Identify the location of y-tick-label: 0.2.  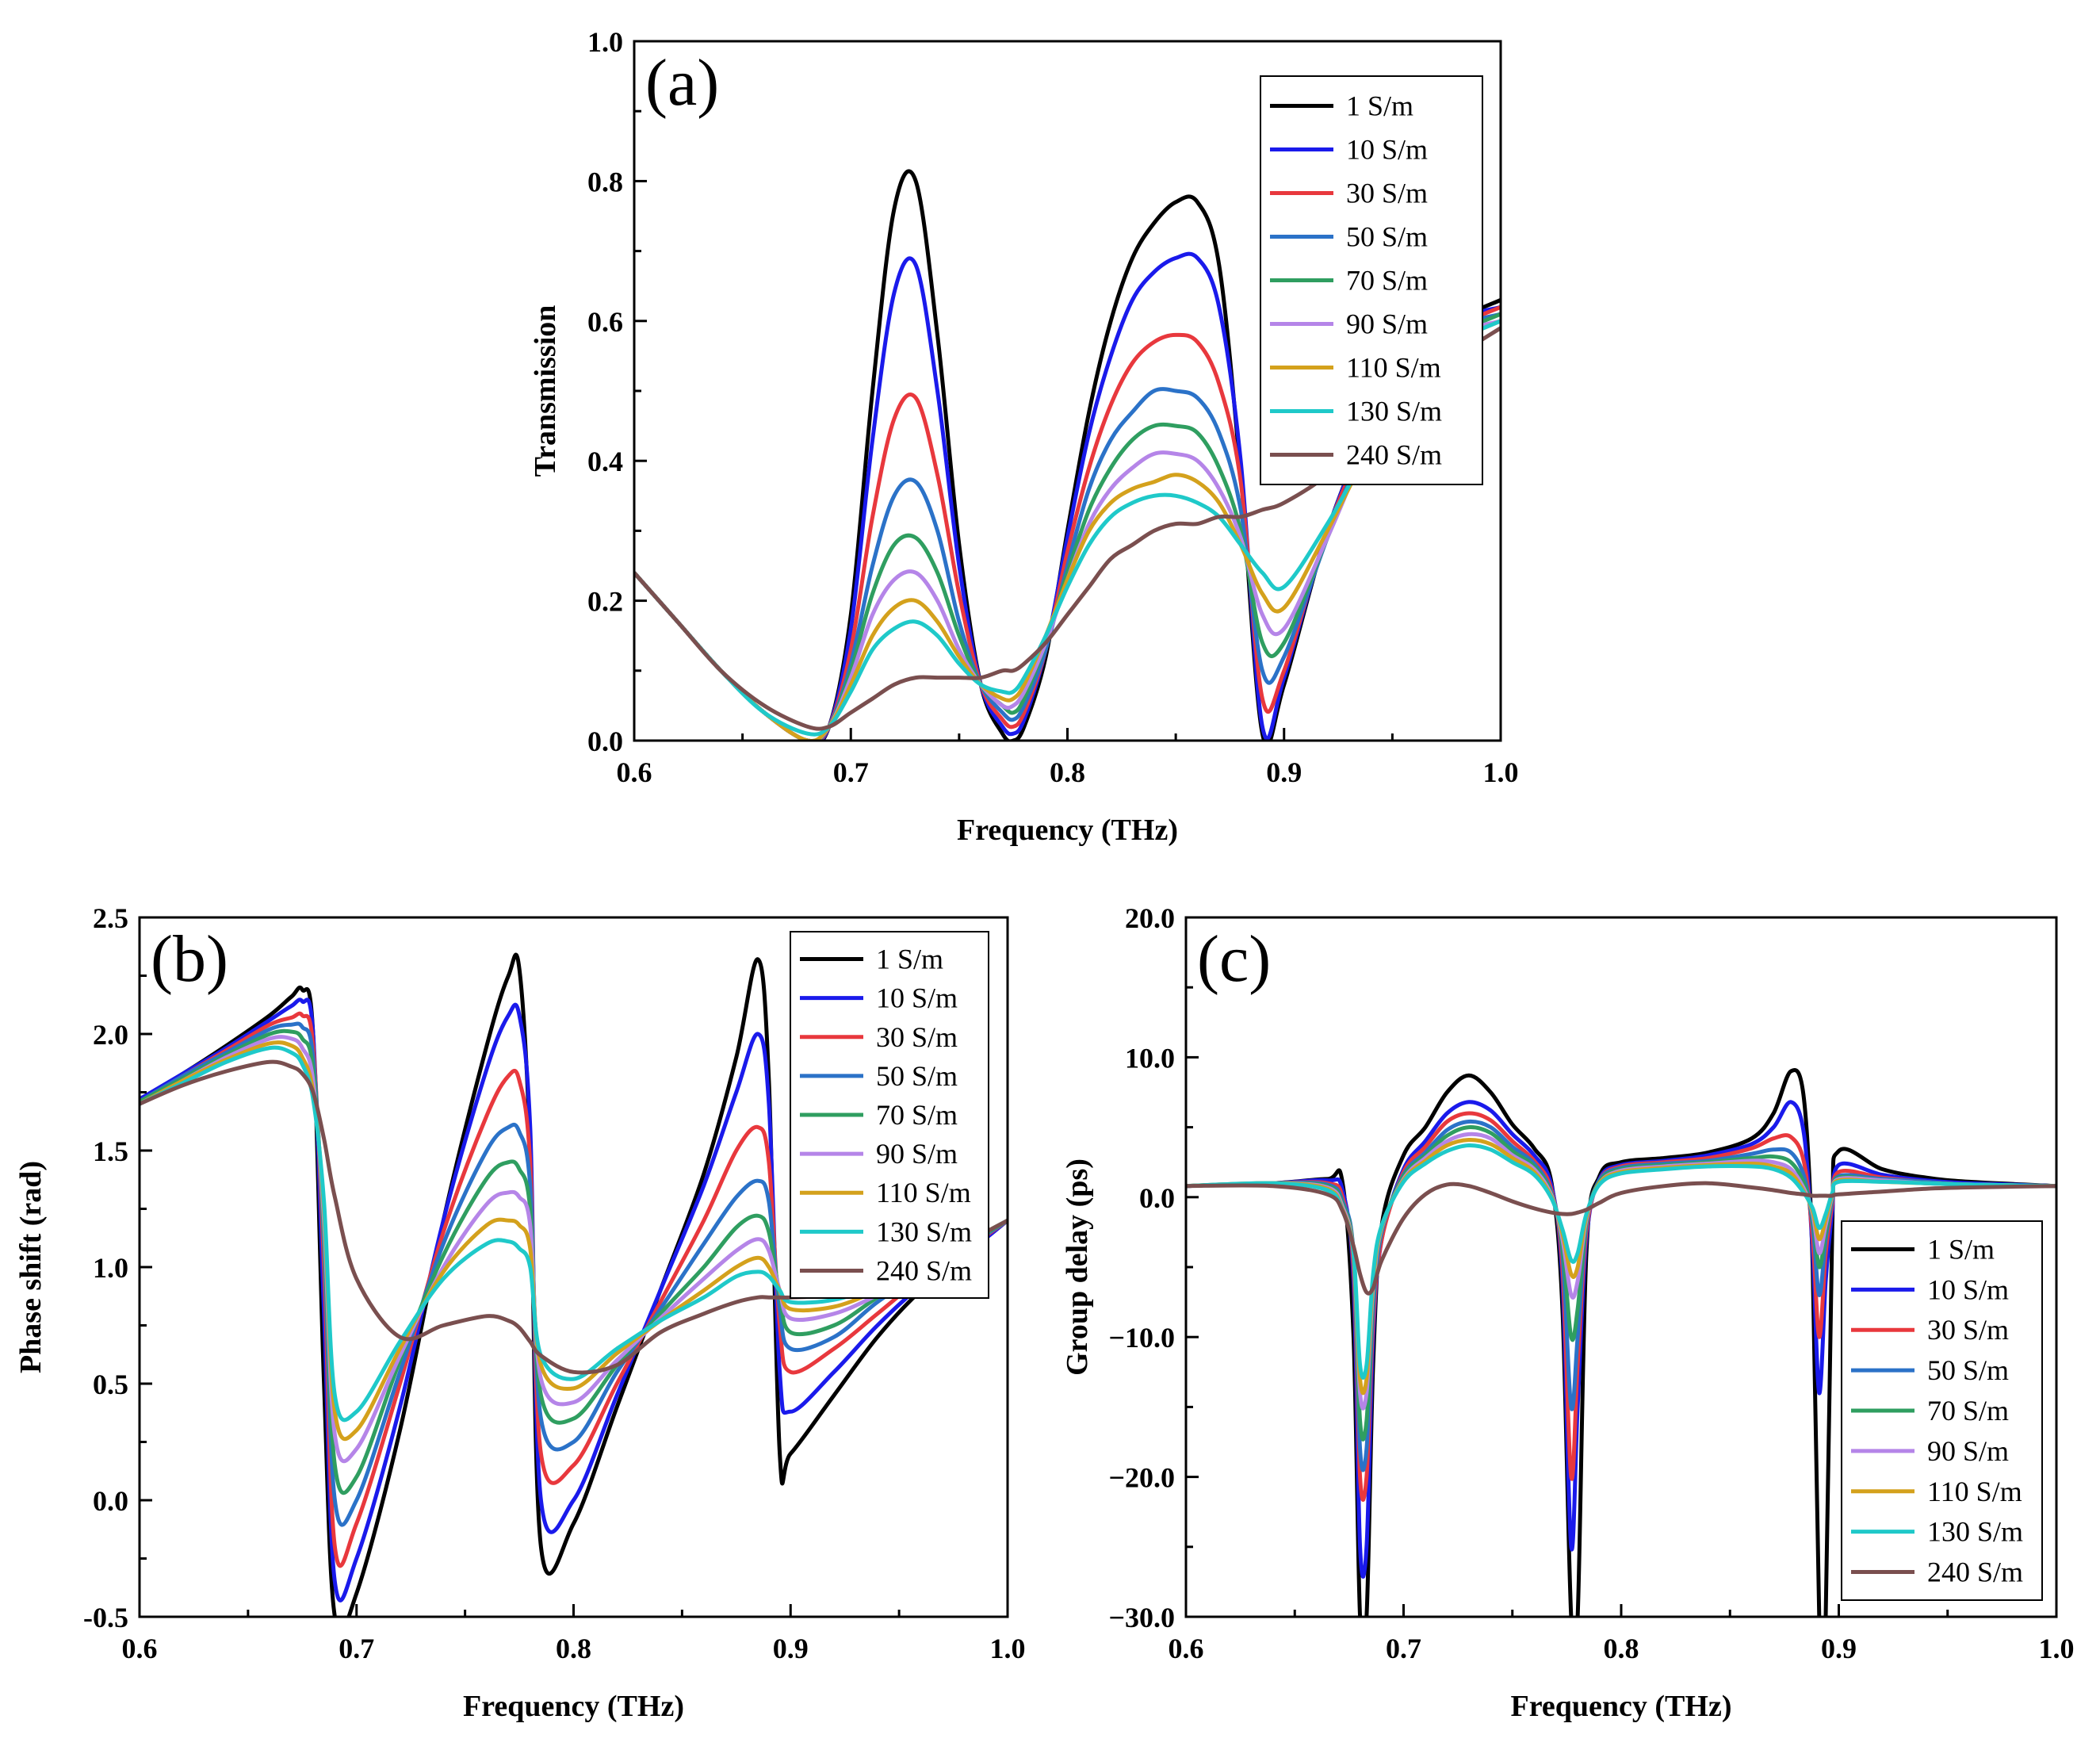
(605, 602).